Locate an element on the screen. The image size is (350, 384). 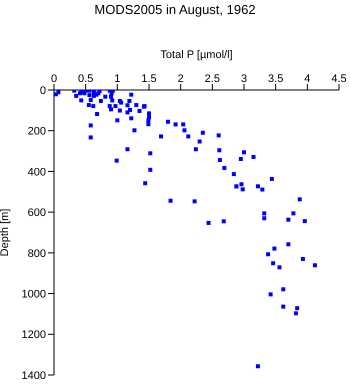
x-tick-label: 1.5 is located at coordinates (149, 79).